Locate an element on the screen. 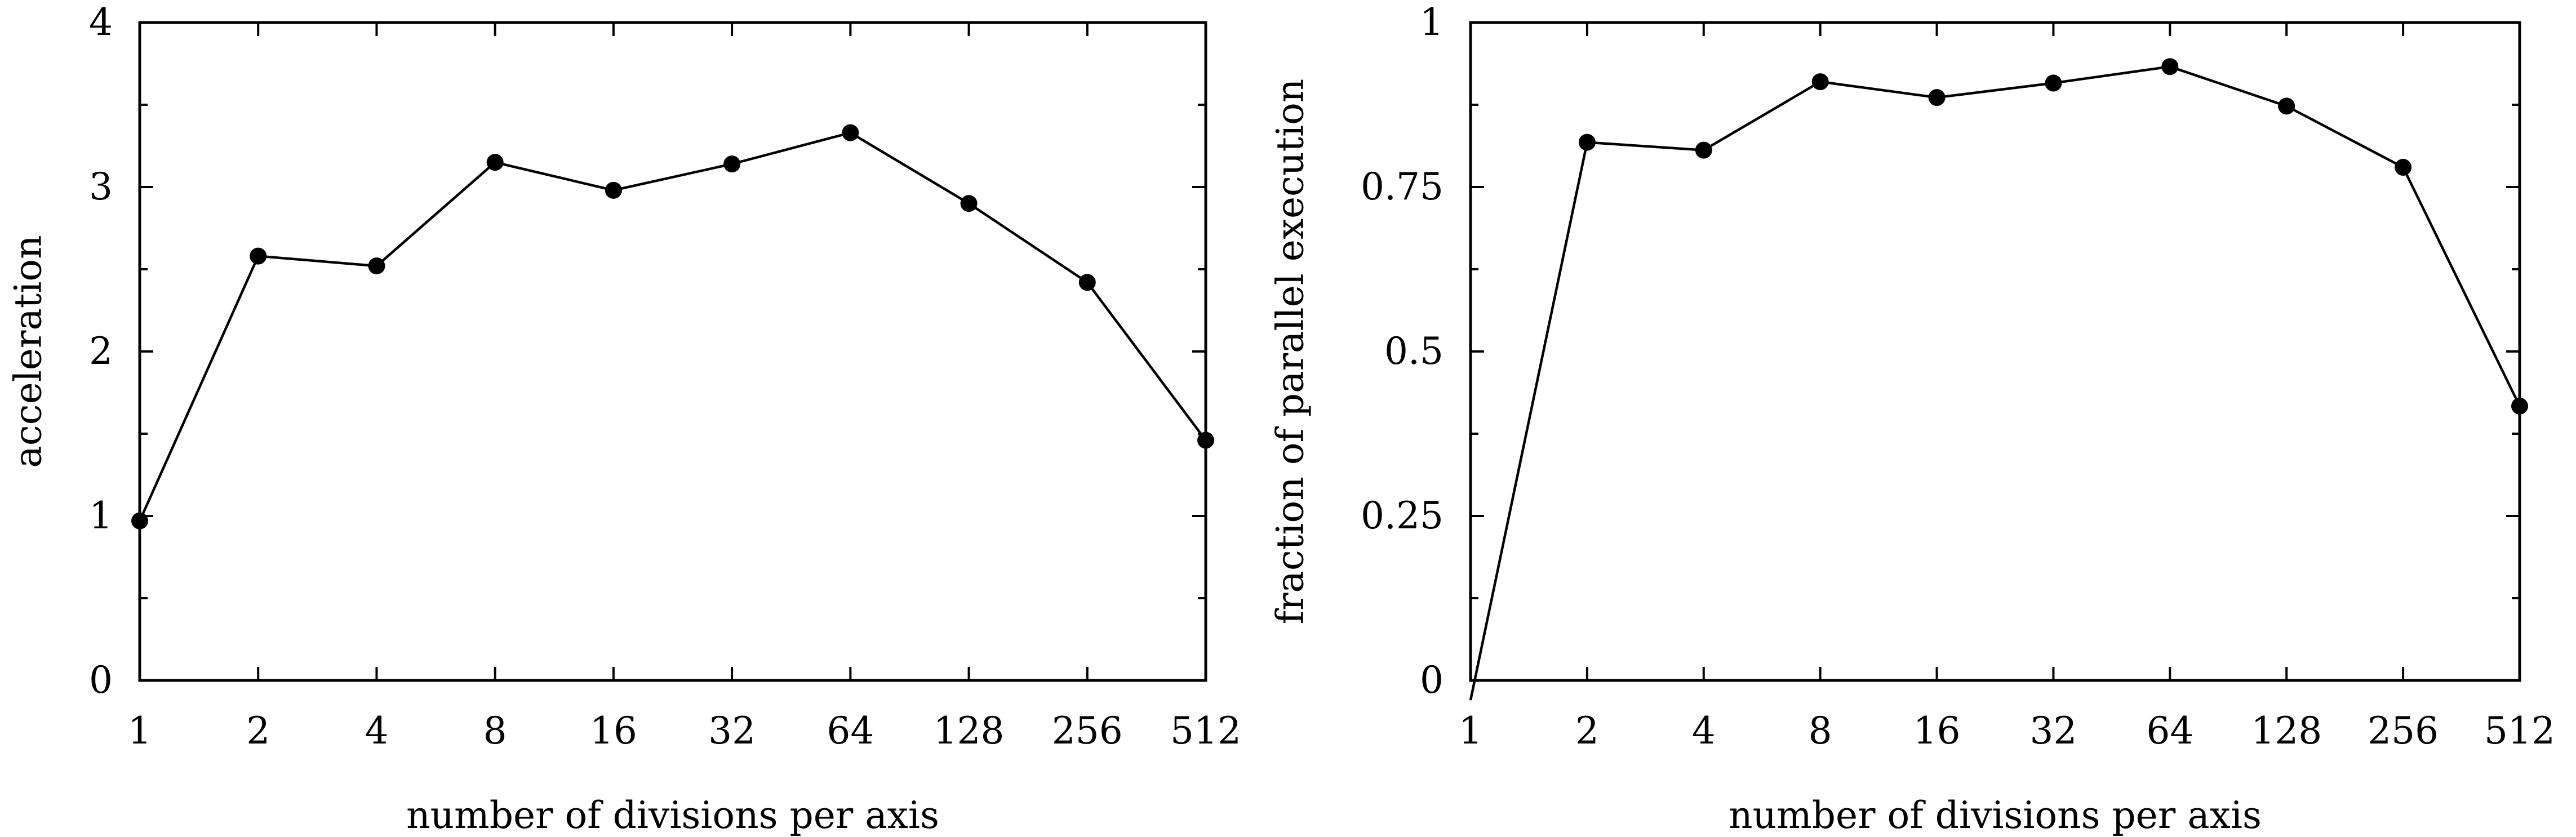 The height and width of the screenshot is (837, 2576). y-tick-label: 4 is located at coordinates (101, 22).